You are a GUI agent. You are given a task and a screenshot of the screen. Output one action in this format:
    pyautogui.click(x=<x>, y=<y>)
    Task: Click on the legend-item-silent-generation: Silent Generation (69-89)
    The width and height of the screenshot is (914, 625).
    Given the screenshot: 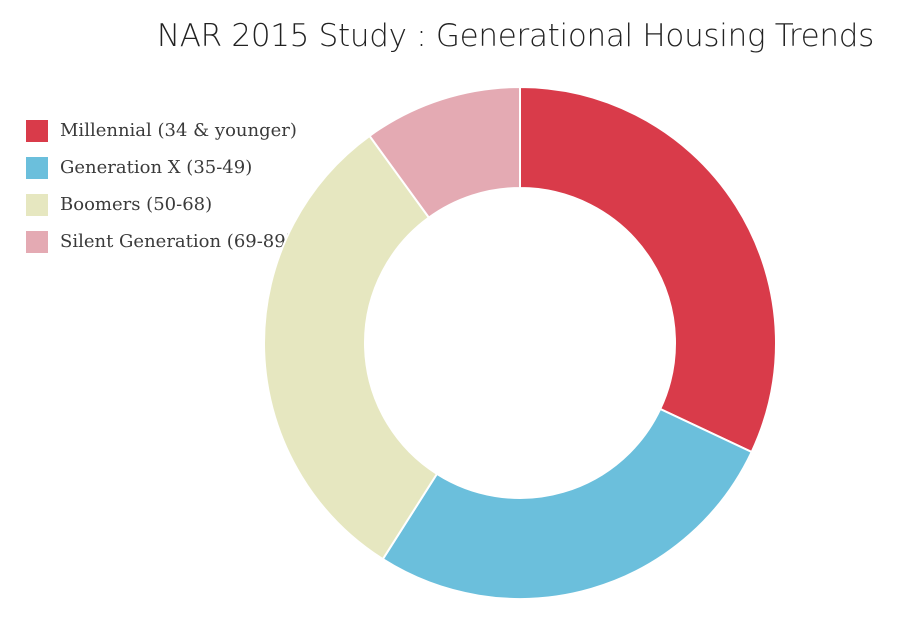 What is the action you would take?
    pyautogui.click(x=161, y=241)
    